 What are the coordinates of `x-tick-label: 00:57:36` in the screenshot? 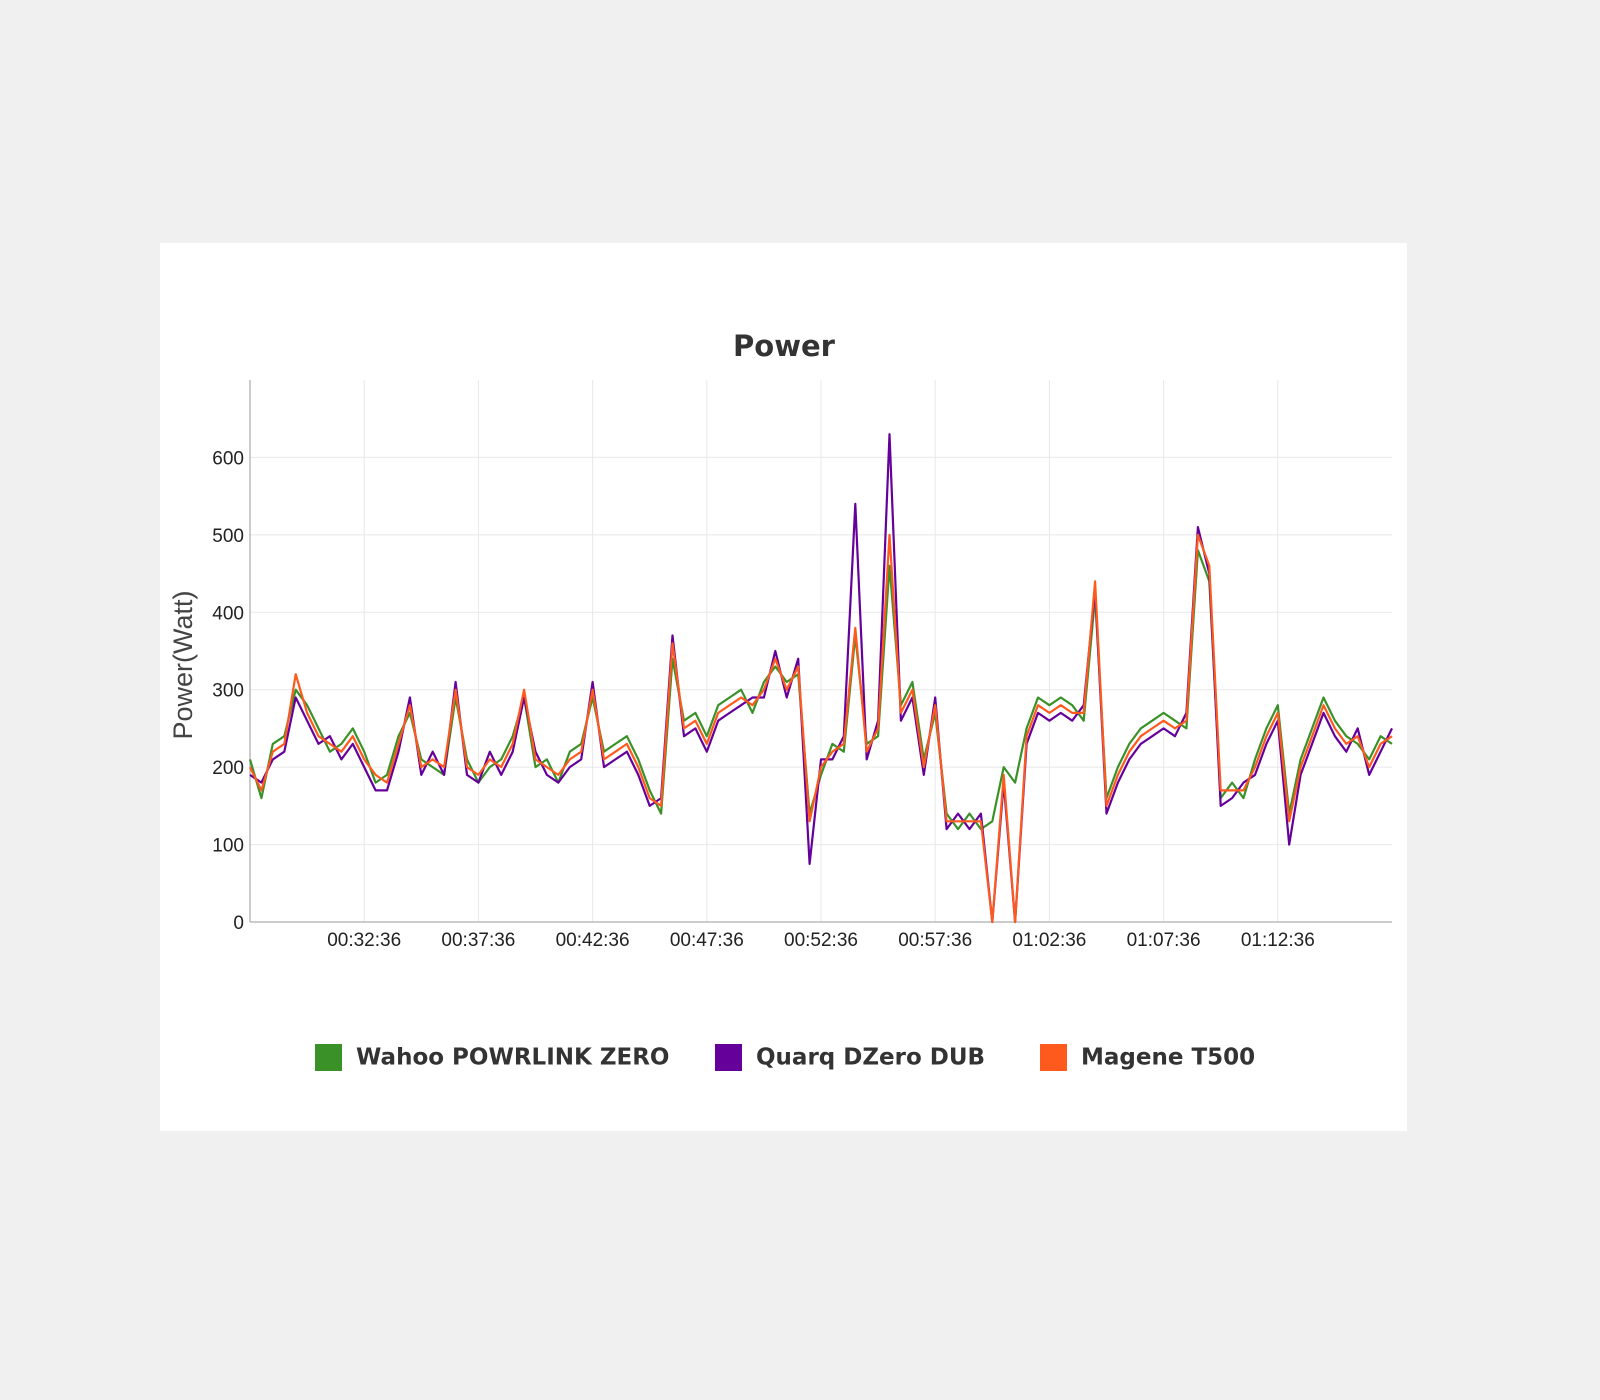 It's located at (935, 940).